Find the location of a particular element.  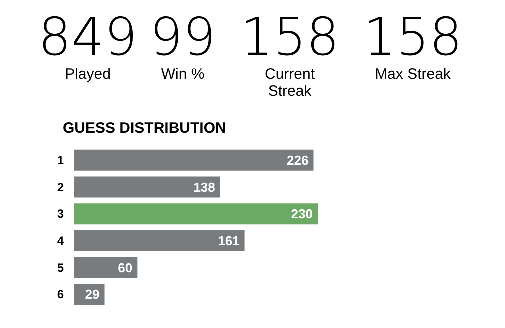

data-label: 60 is located at coordinates (125, 268).